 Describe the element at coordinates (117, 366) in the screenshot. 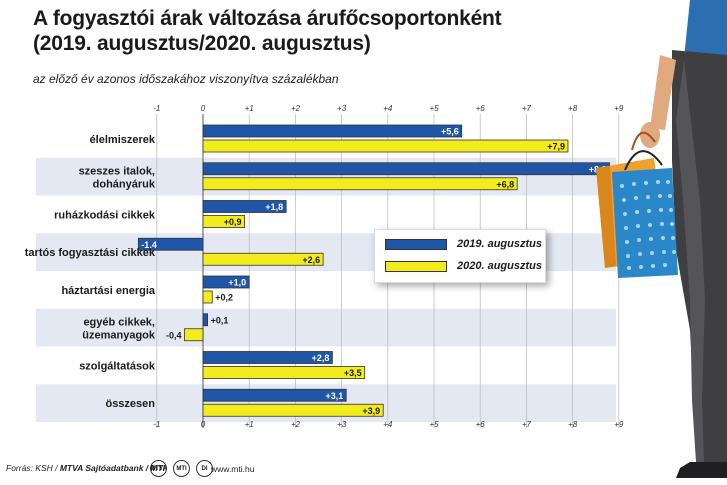

I see `category-label: szolgáltatások` at that location.